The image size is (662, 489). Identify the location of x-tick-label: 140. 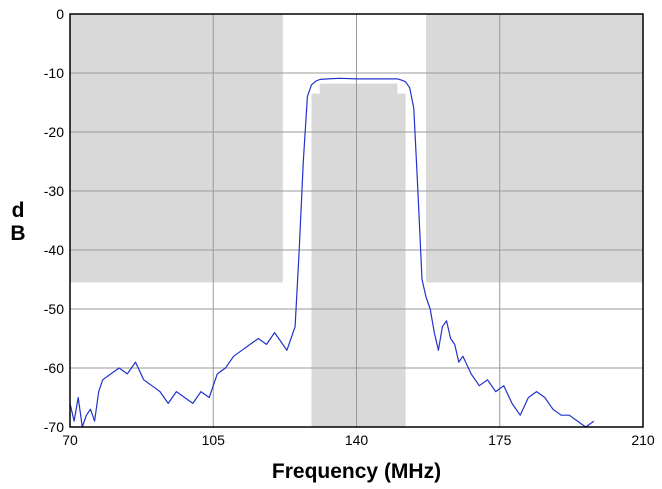
(357, 440).